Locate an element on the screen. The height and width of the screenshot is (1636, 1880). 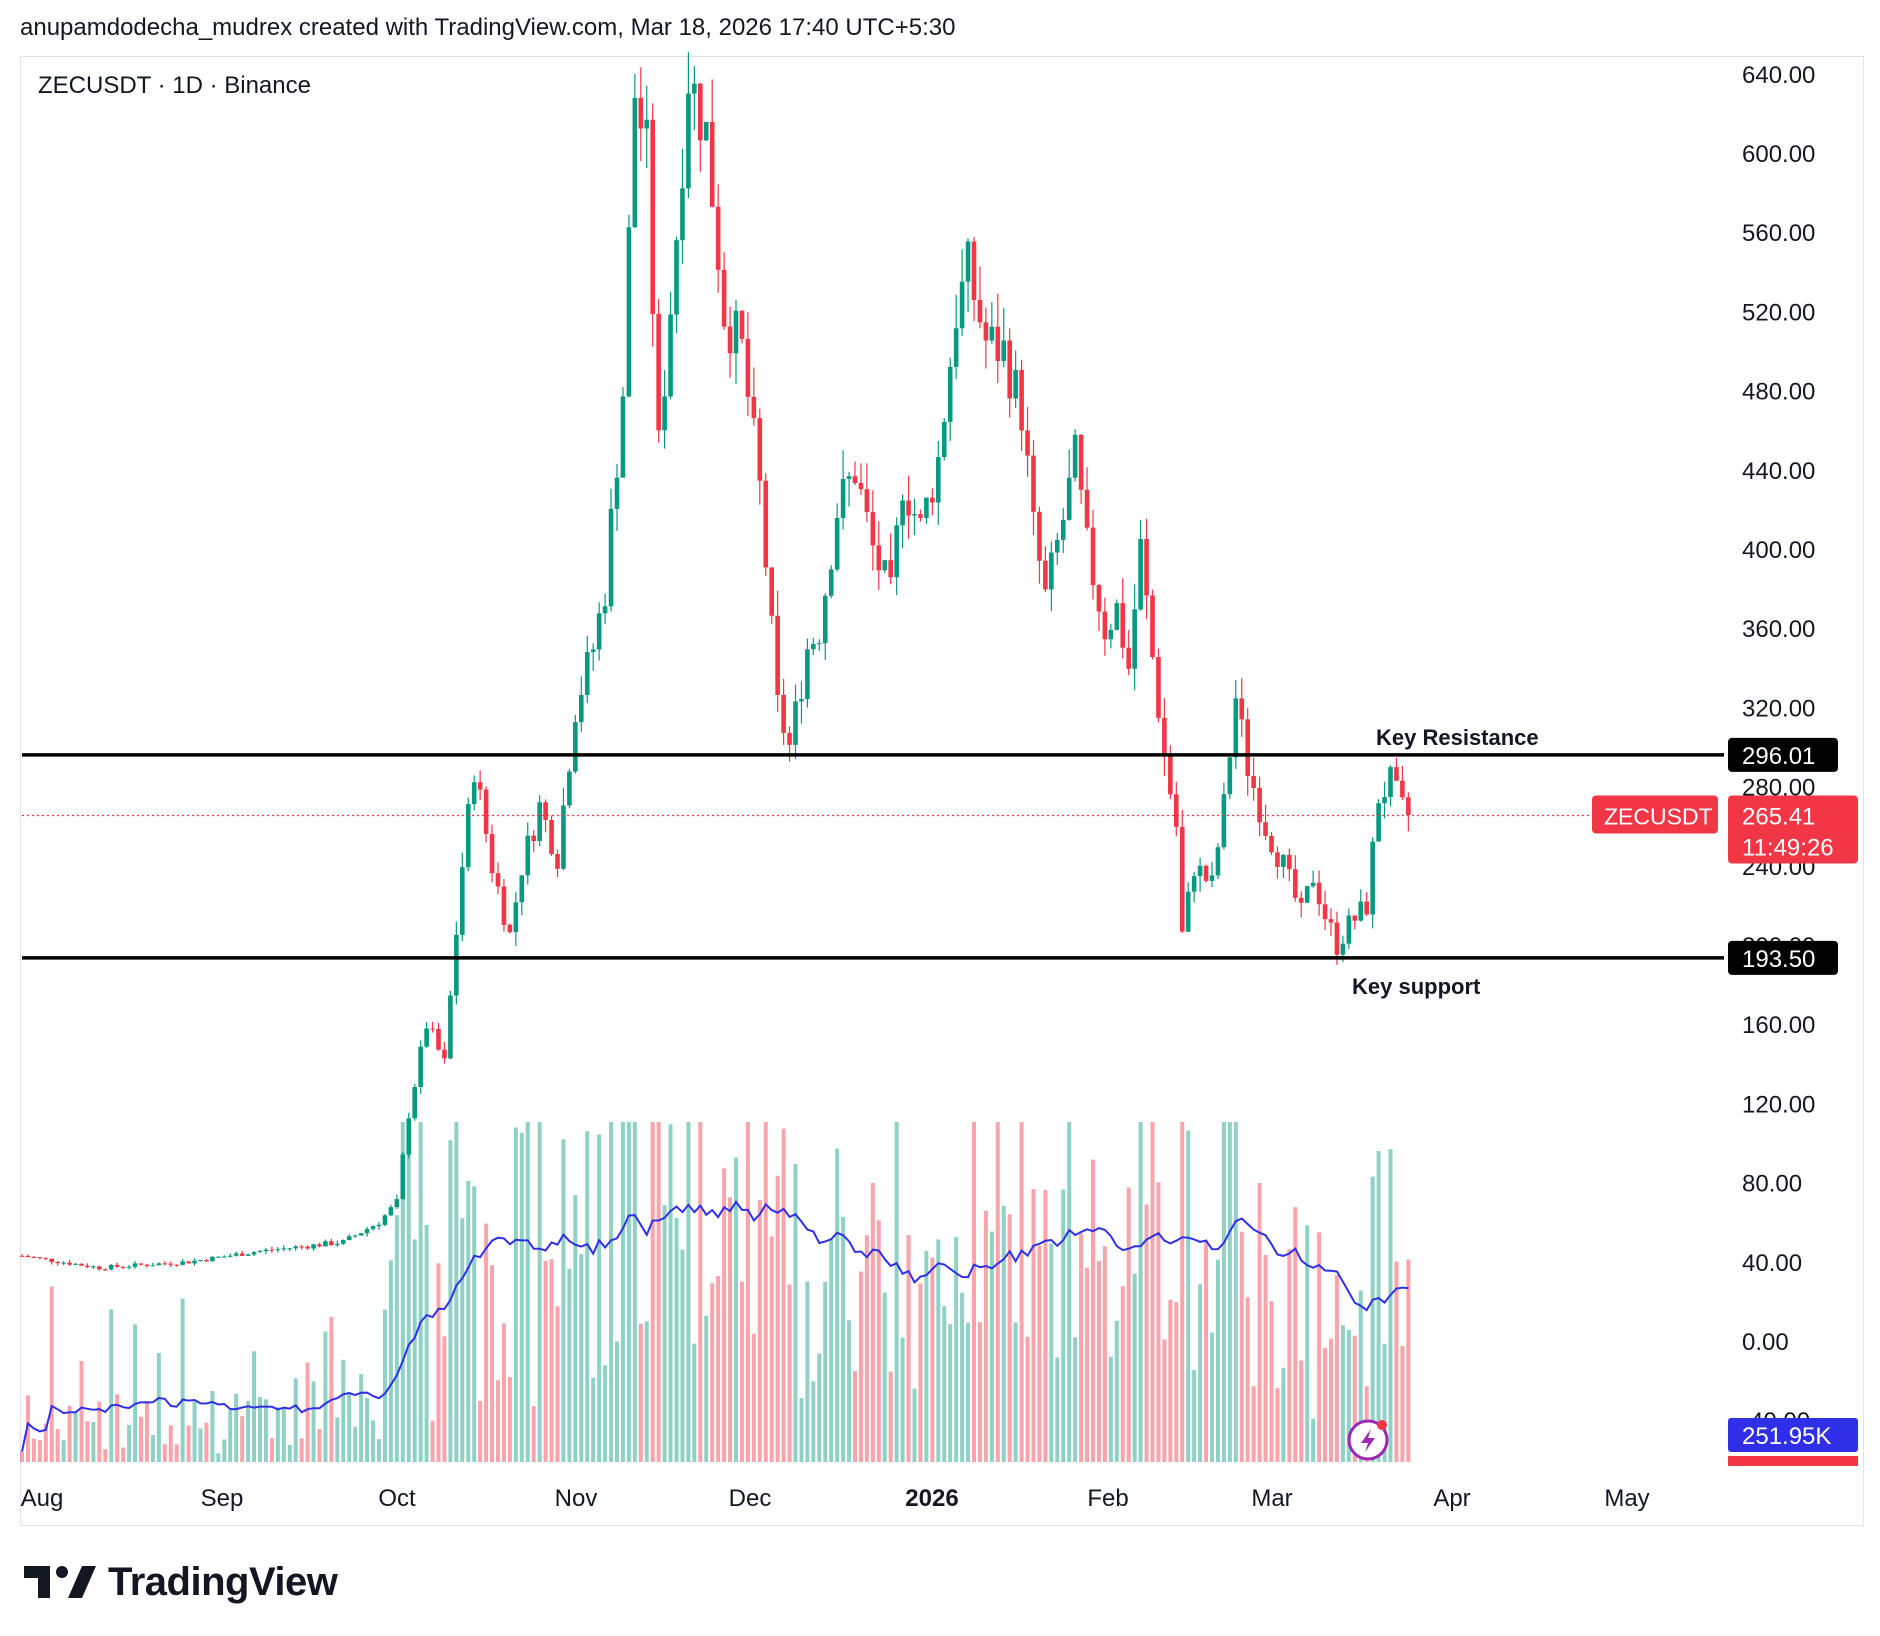
level-resistance: Key Resistance is located at coordinates (873, 741).